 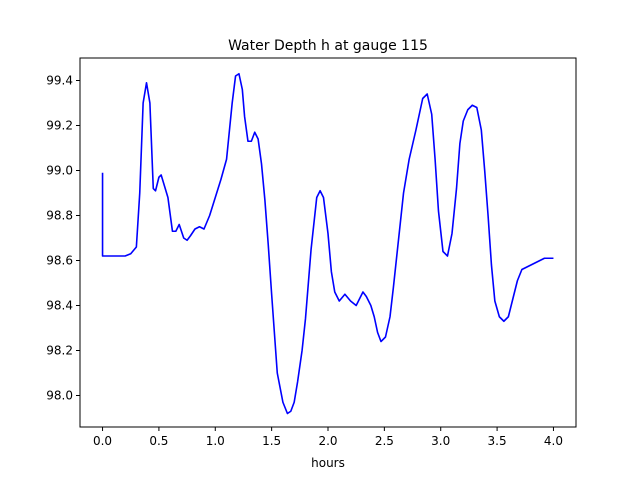 What do you see at coordinates (59, 351) in the screenshot?
I see `y-tick-label: 98.2` at bounding box center [59, 351].